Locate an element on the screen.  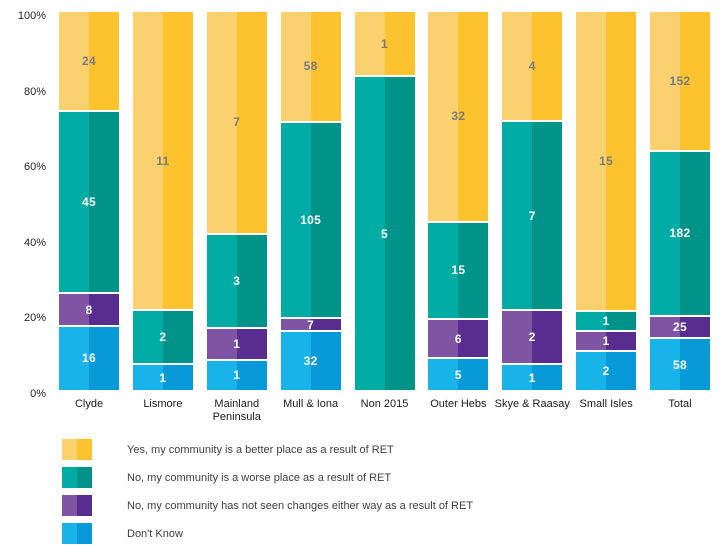
x-category-label: Lismore is located at coordinates (163, 404).